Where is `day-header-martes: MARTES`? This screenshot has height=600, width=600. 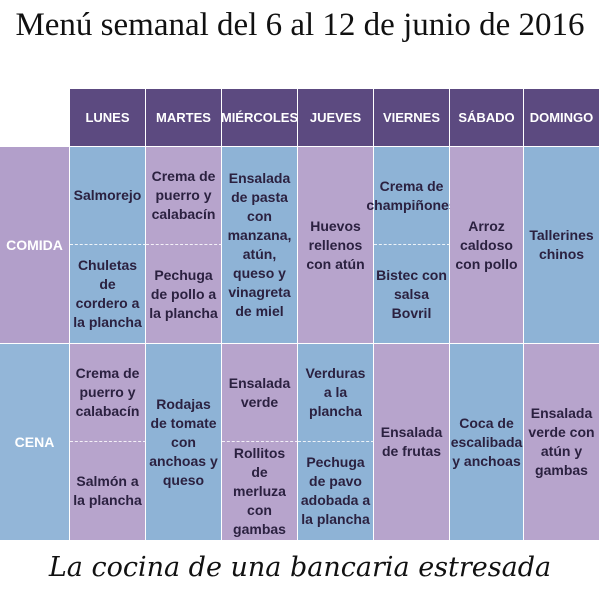 day-header-martes: MARTES is located at coordinates (184, 118).